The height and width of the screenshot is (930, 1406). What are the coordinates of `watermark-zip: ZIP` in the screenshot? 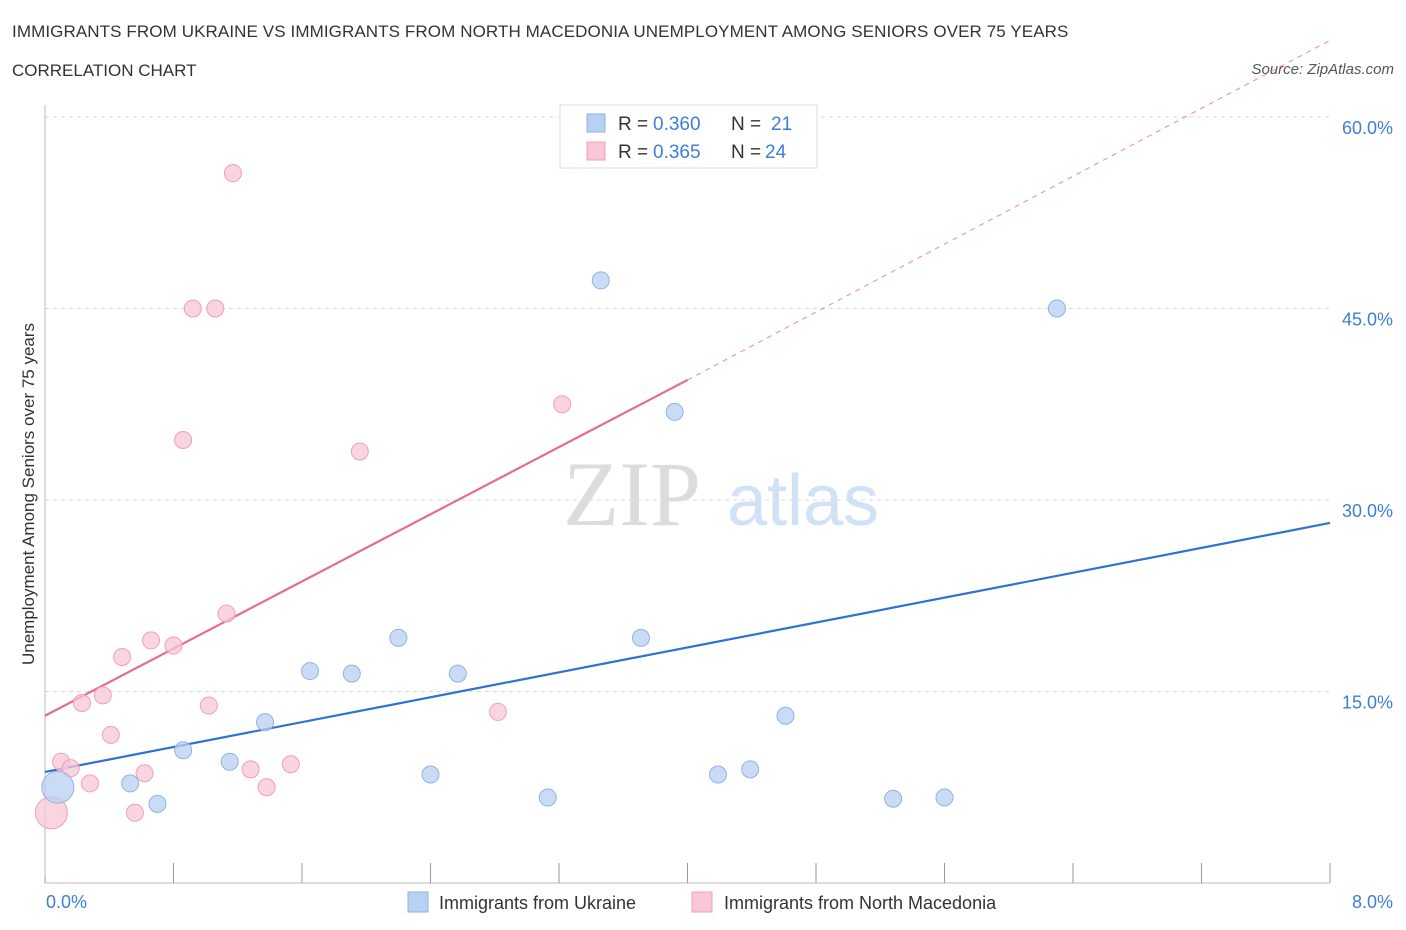 It's located at (632, 494).